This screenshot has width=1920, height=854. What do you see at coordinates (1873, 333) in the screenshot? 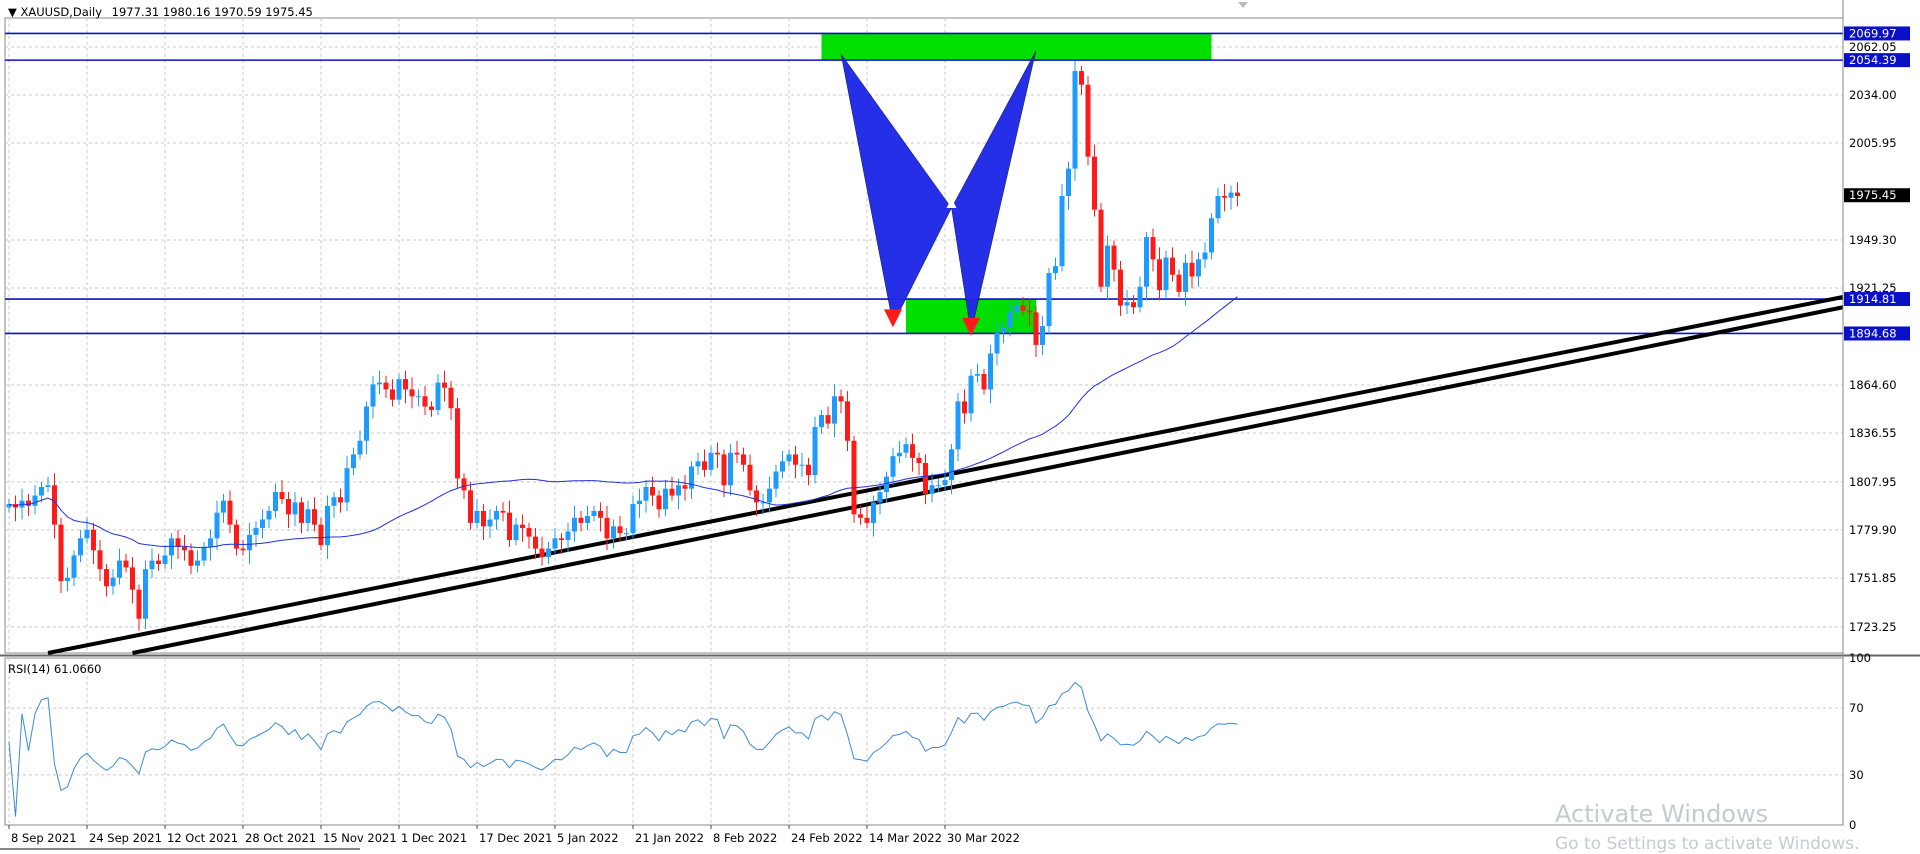
I see `price-tick-label: 1894.68` at bounding box center [1873, 333].